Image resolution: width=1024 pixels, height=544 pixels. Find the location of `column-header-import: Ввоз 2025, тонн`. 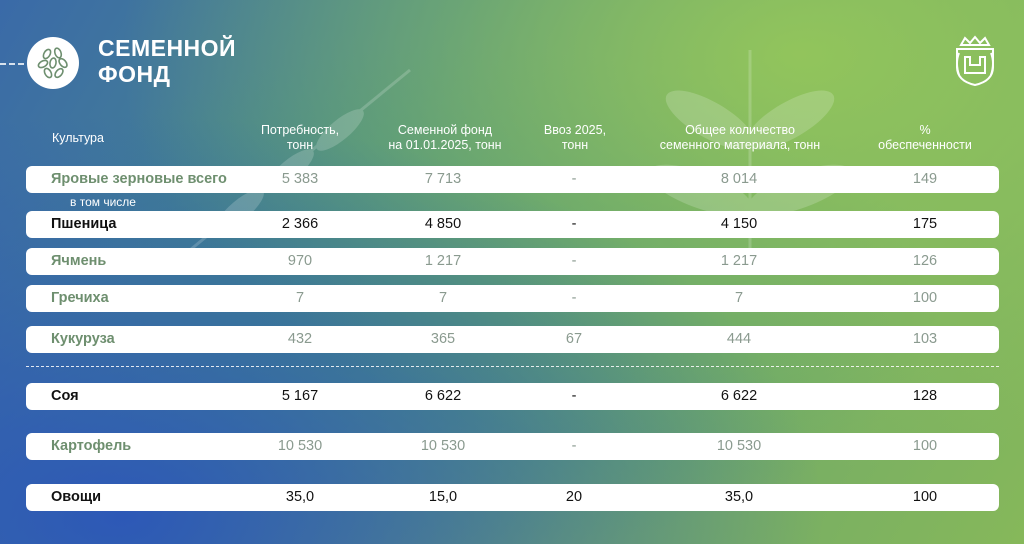

column-header-import: Ввоз 2025, тонн is located at coordinates (575, 137).